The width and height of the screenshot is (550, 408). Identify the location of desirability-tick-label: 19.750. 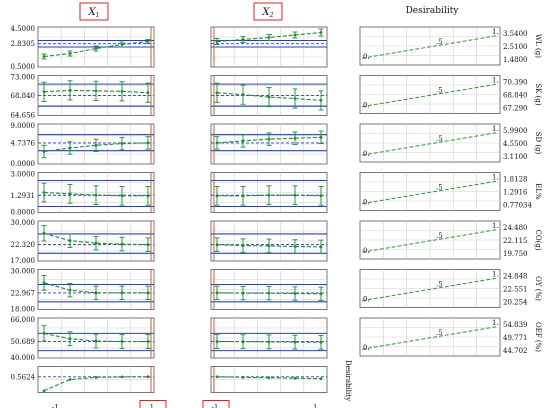
(515, 254).